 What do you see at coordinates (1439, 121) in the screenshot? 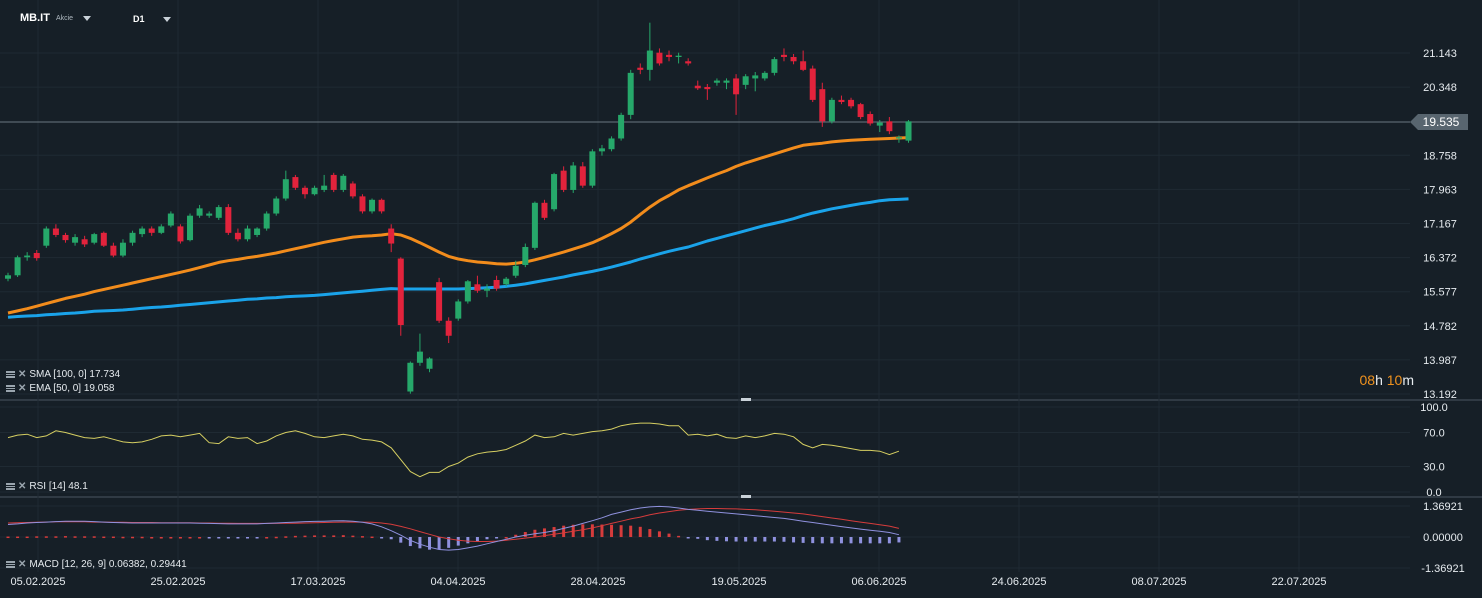
I see `current-price-tag` at bounding box center [1439, 121].